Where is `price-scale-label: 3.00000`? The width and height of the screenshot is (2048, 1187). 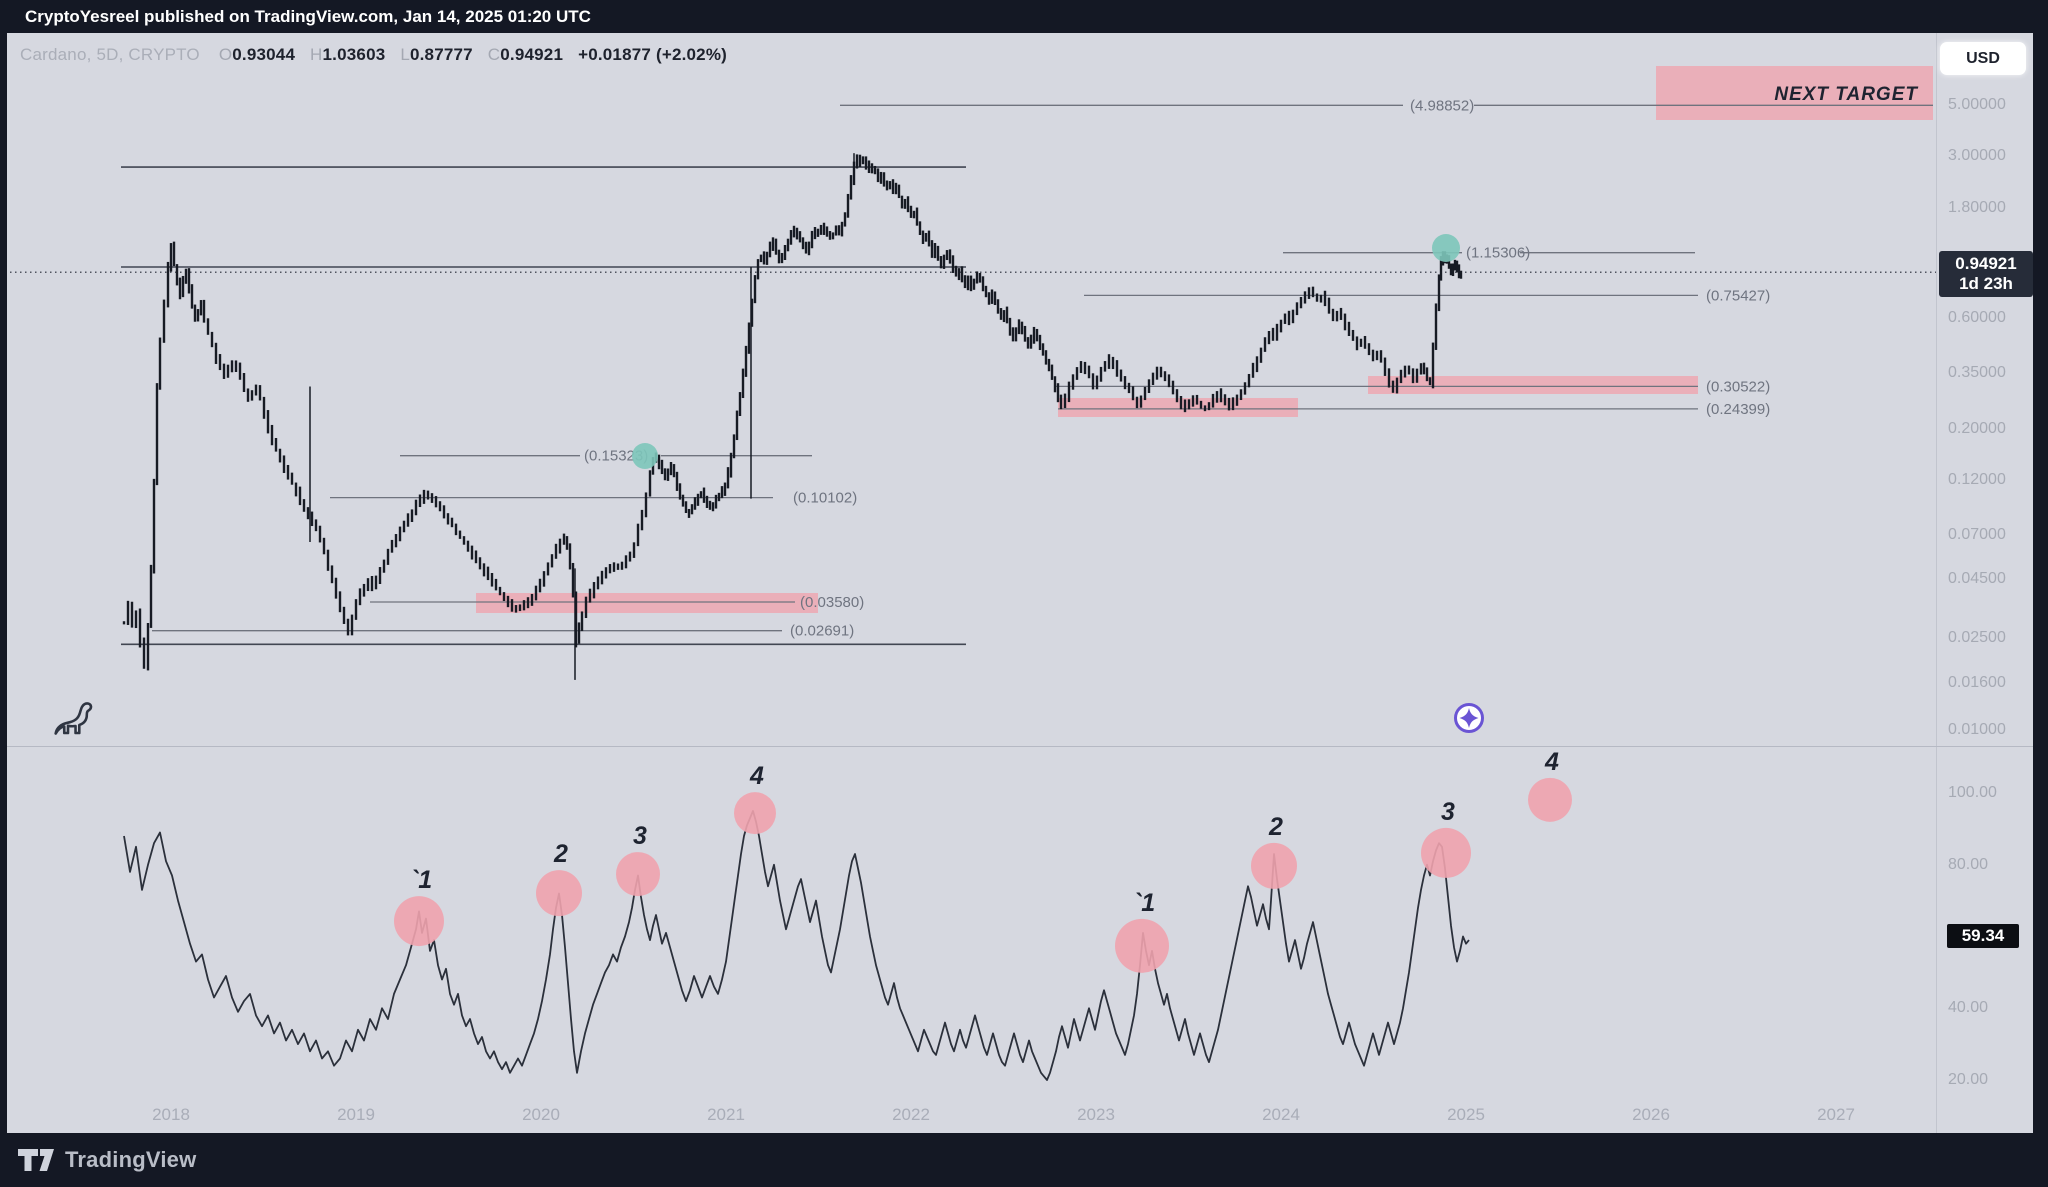 price-scale-label: 3.00000 is located at coordinates (1977, 156).